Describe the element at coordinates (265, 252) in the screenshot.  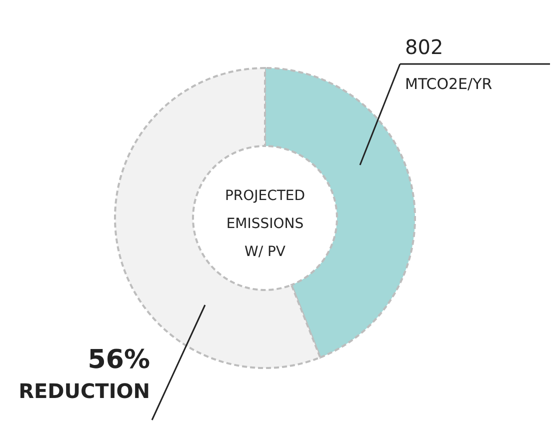
I see `text: W/ PV` at that location.